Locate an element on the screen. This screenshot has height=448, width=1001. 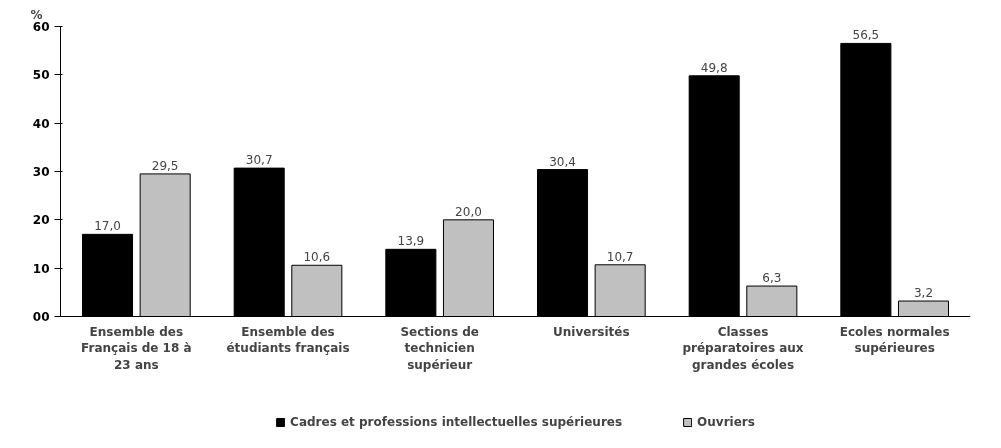
y-axis-title: % is located at coordinates (36, 14).